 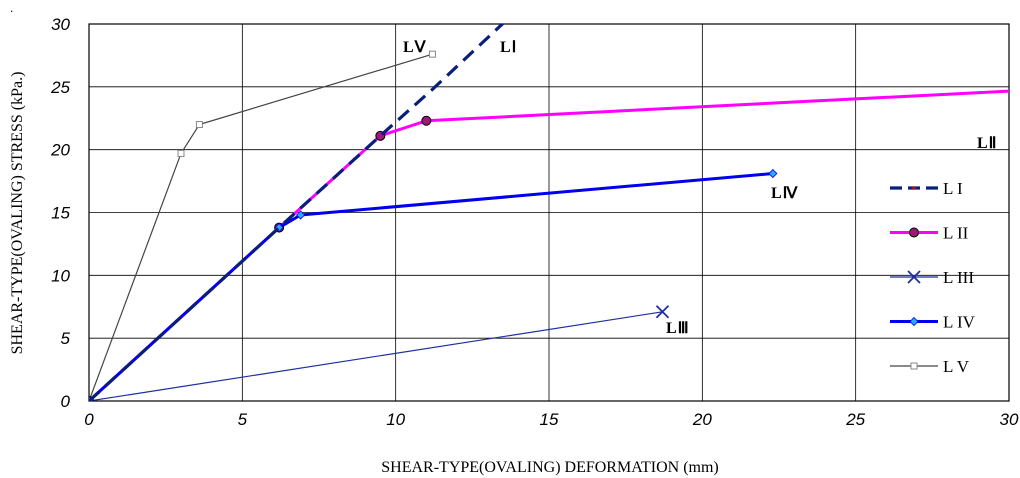 I want to click on y-tick-label: 25, so click(x=60, y=87).